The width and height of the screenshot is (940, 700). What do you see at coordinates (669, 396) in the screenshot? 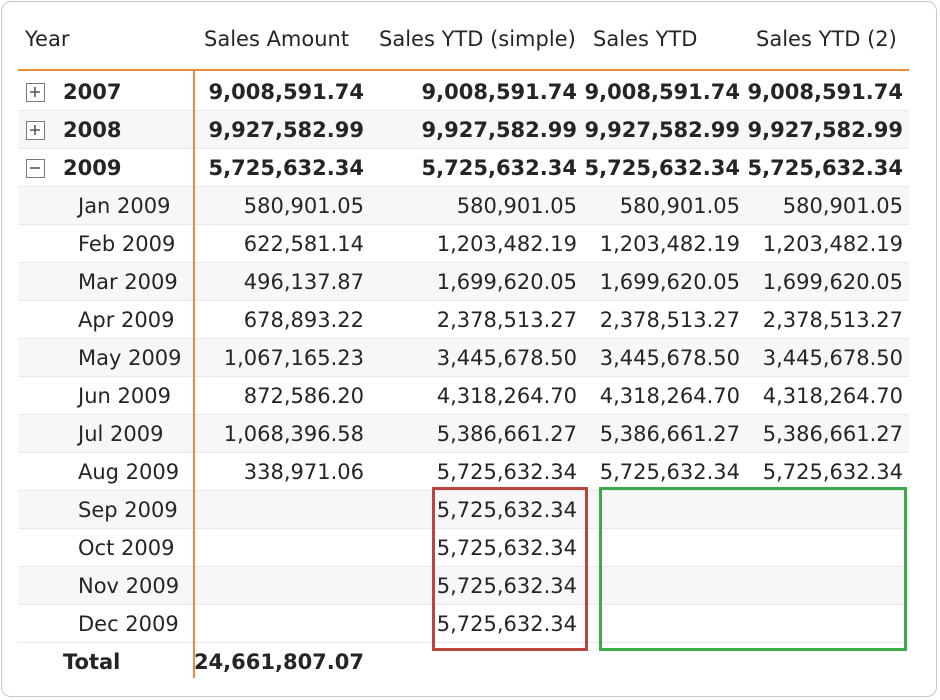
I see `ytd-cell: 4,318,264.70` at bounding box center [669, 396].